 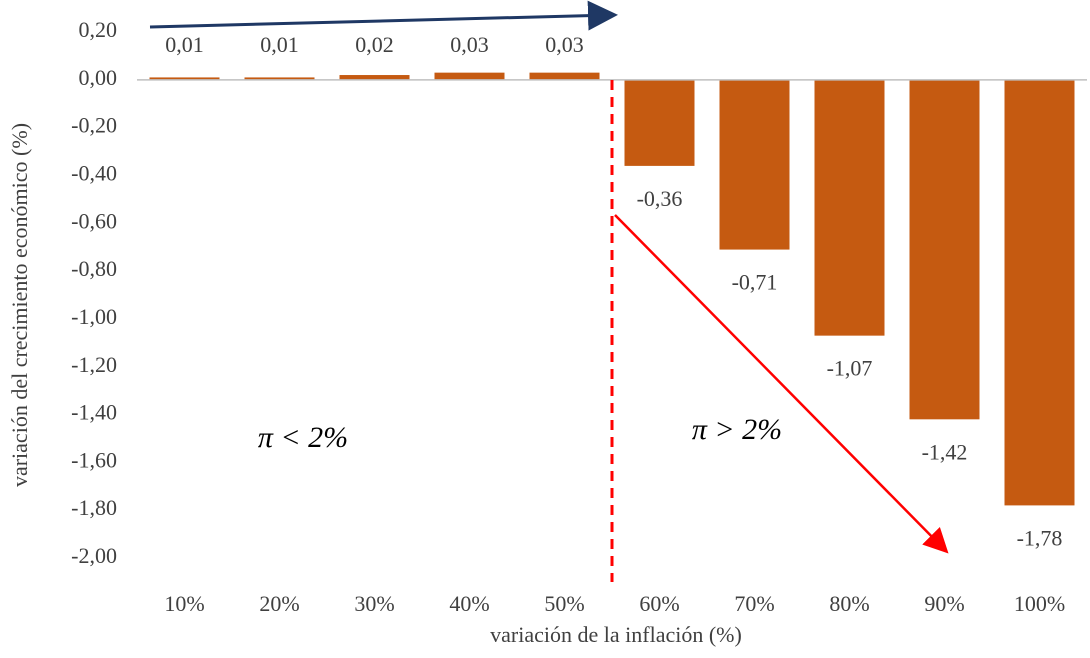 I want to click on y-tick-label: -1,80, so click(x=94, y=507).